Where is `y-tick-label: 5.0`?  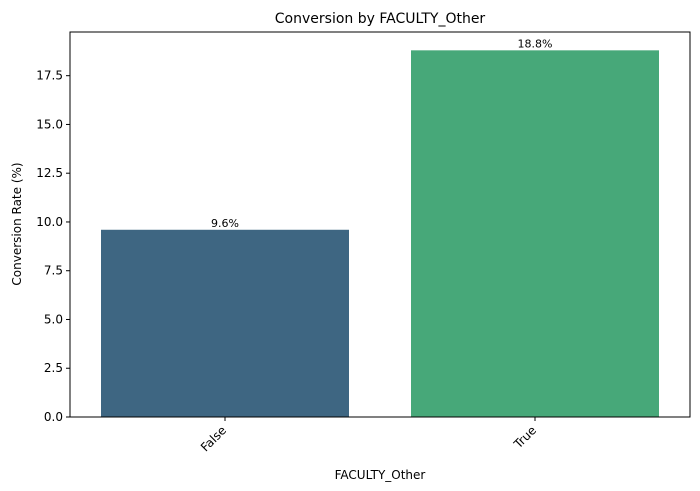 y-tick-label: 5.0 is located at coordinates (53, 319).